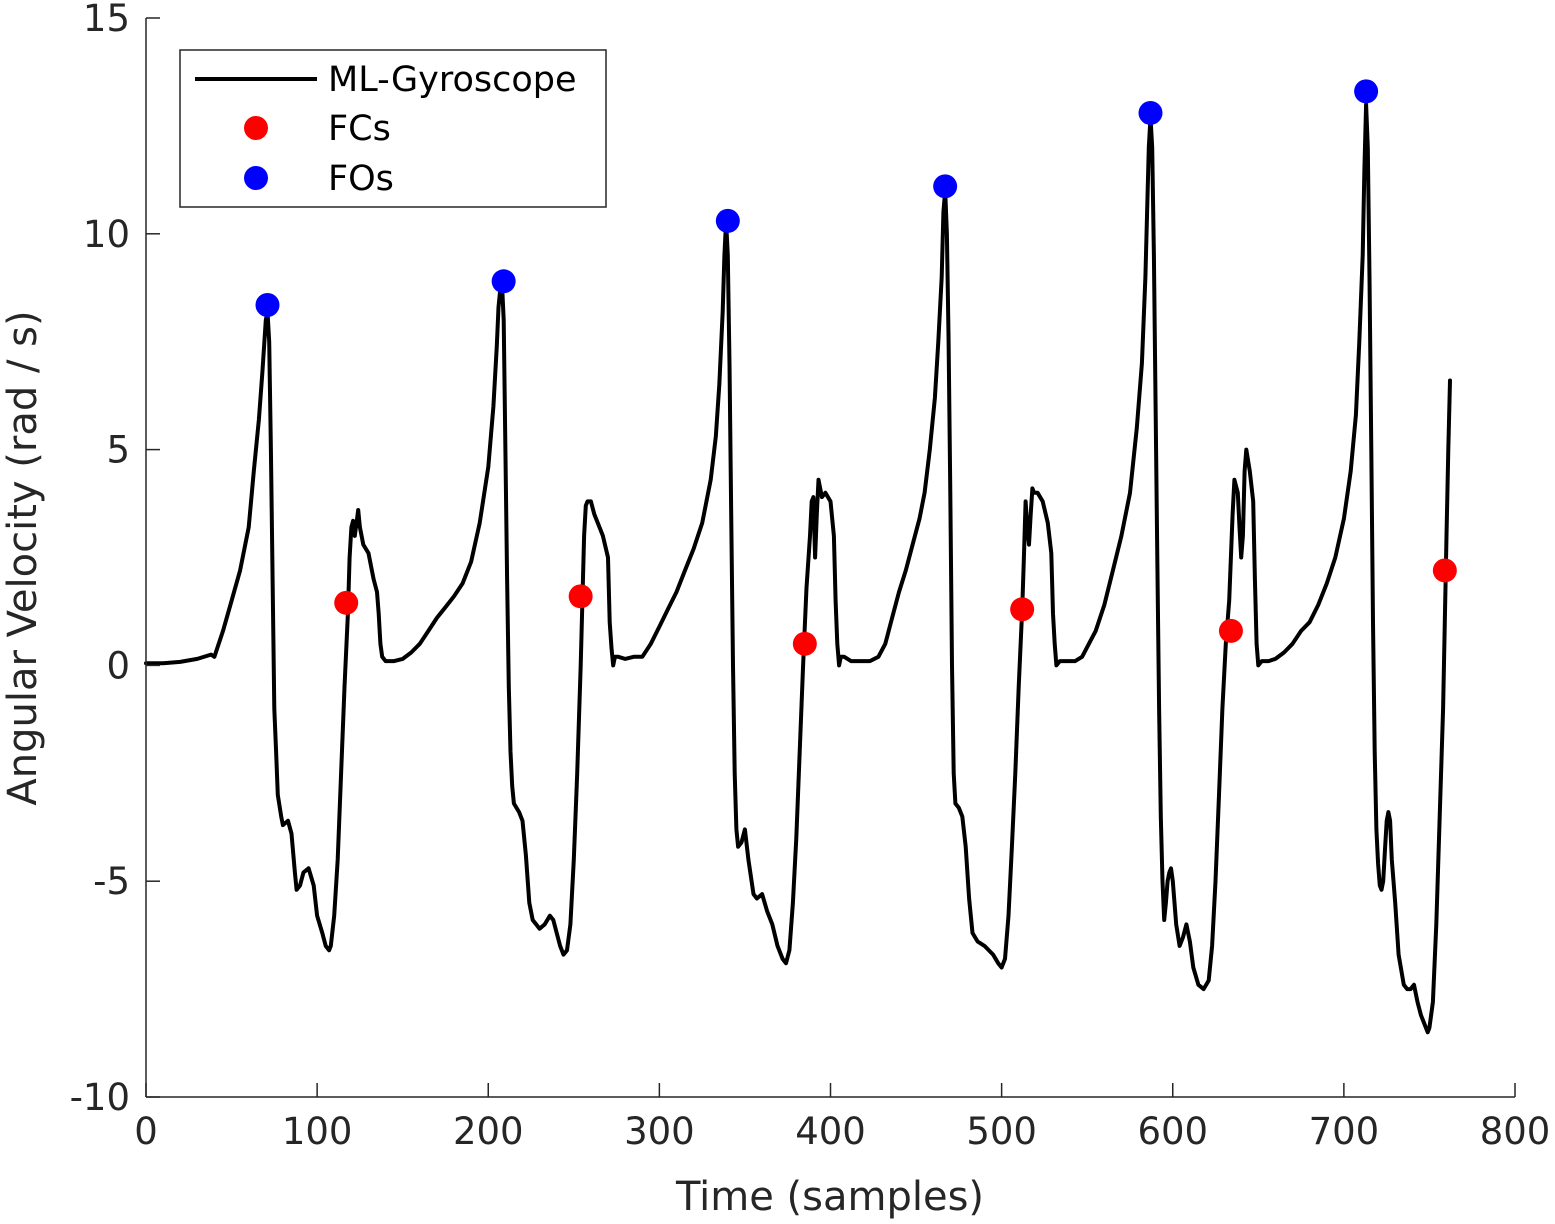  What do you see at coordinates (106, 234) in the screenshot?
I see `y-tick-label: 10` at bounding box center [106, 234].